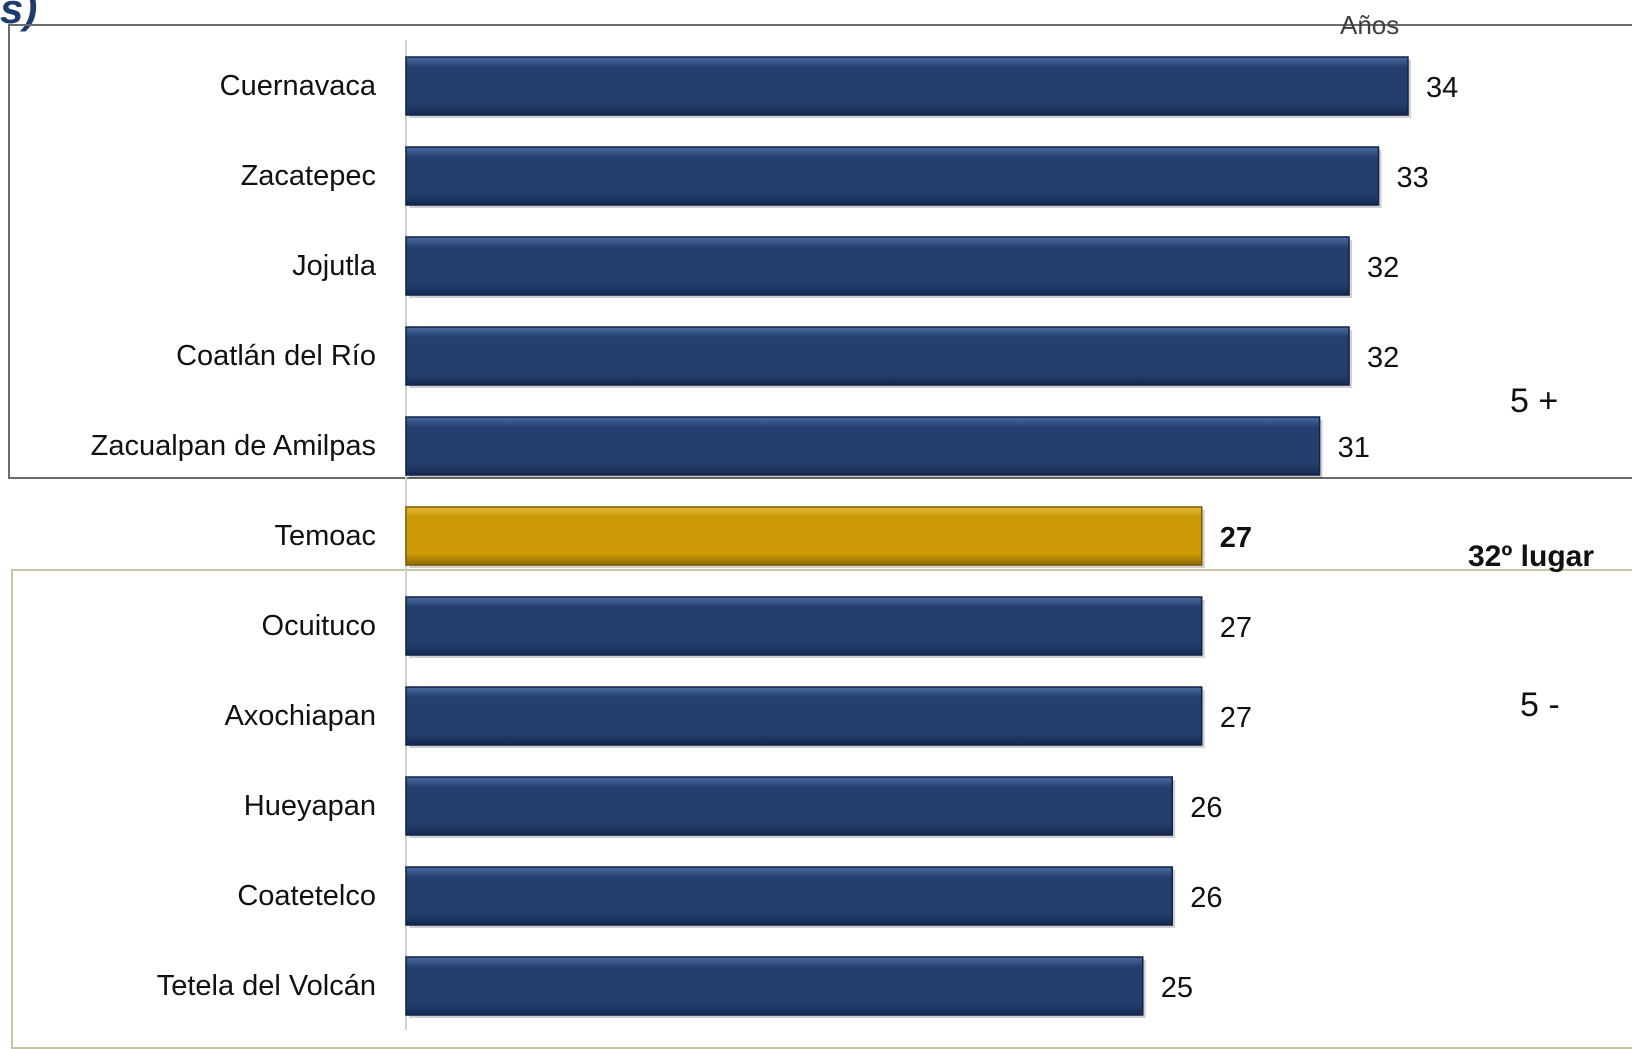 This screenshot has height=1049, width=1632. Describe the element at coordinates (1540, 705) in the screenshot. I see `bottom-group-label: 5 -` at that location.